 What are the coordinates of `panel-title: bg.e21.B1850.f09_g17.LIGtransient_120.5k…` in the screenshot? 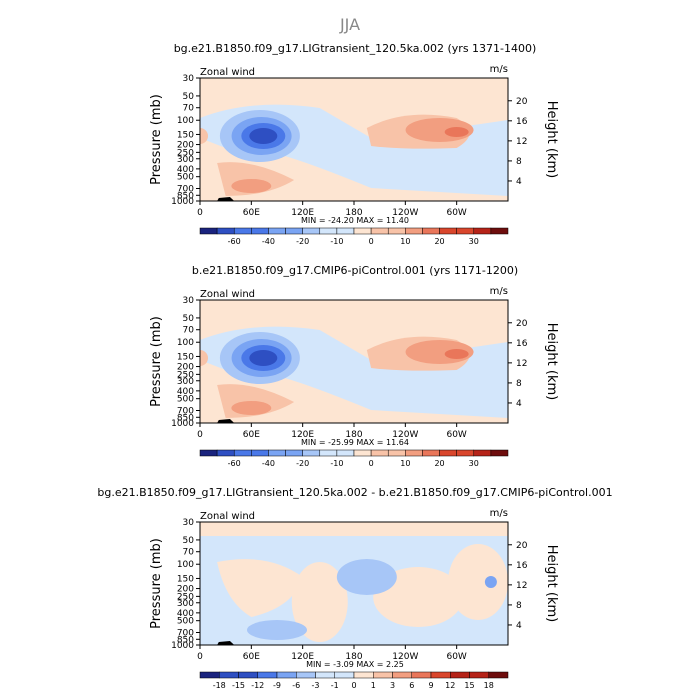 It's located at (355, 48).